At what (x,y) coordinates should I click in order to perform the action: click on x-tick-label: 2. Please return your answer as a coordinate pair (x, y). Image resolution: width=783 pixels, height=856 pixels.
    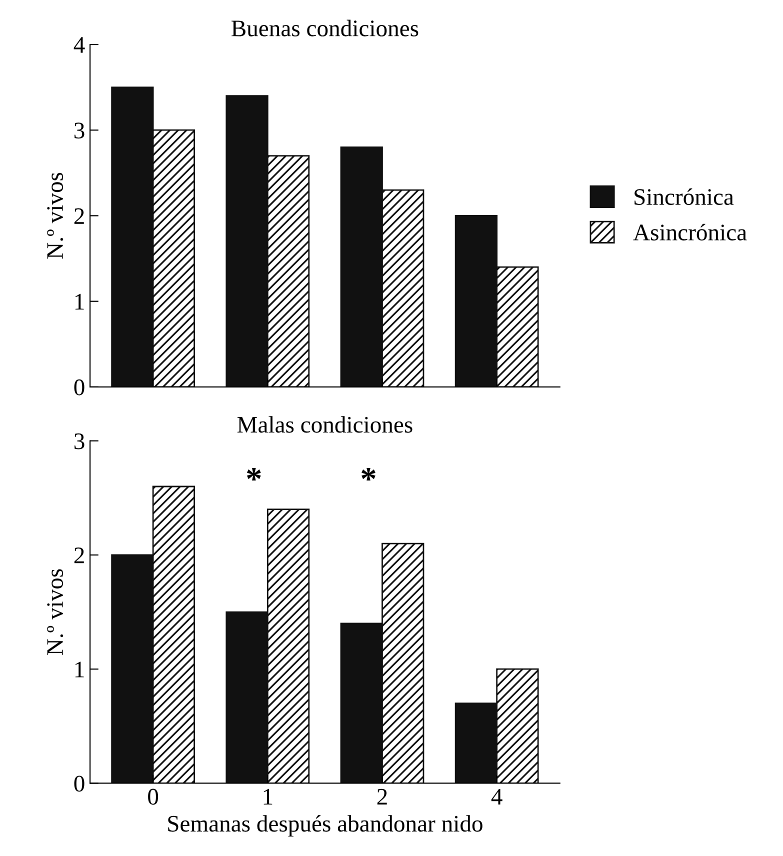
    Looking at the image, I should click on (382, 796).